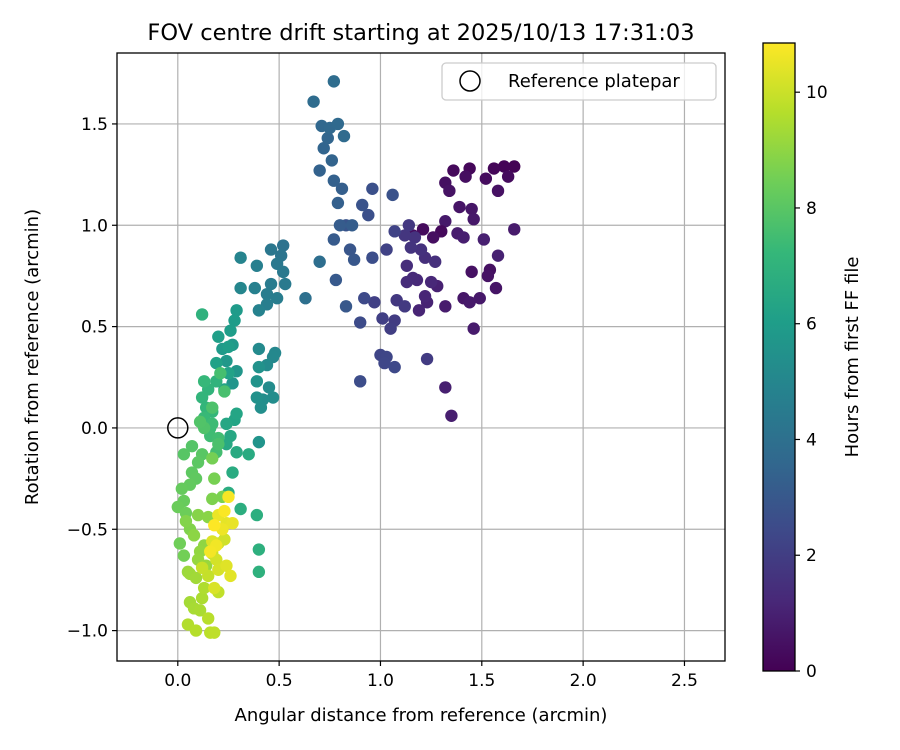 The width and height of the screenshot is (900, 750). What do you see at coordinates (852, 357) in the screenshot?
I see `colorbar-label: Hours from first FF file` at bounding box center [852, 357].